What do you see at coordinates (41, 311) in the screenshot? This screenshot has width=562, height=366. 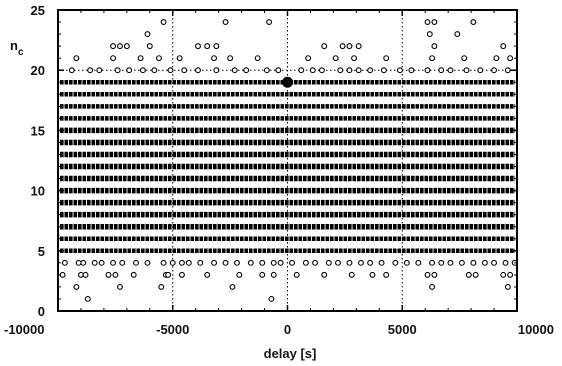 I see `y-tick-label: 0` at bounding box center [41, 311].